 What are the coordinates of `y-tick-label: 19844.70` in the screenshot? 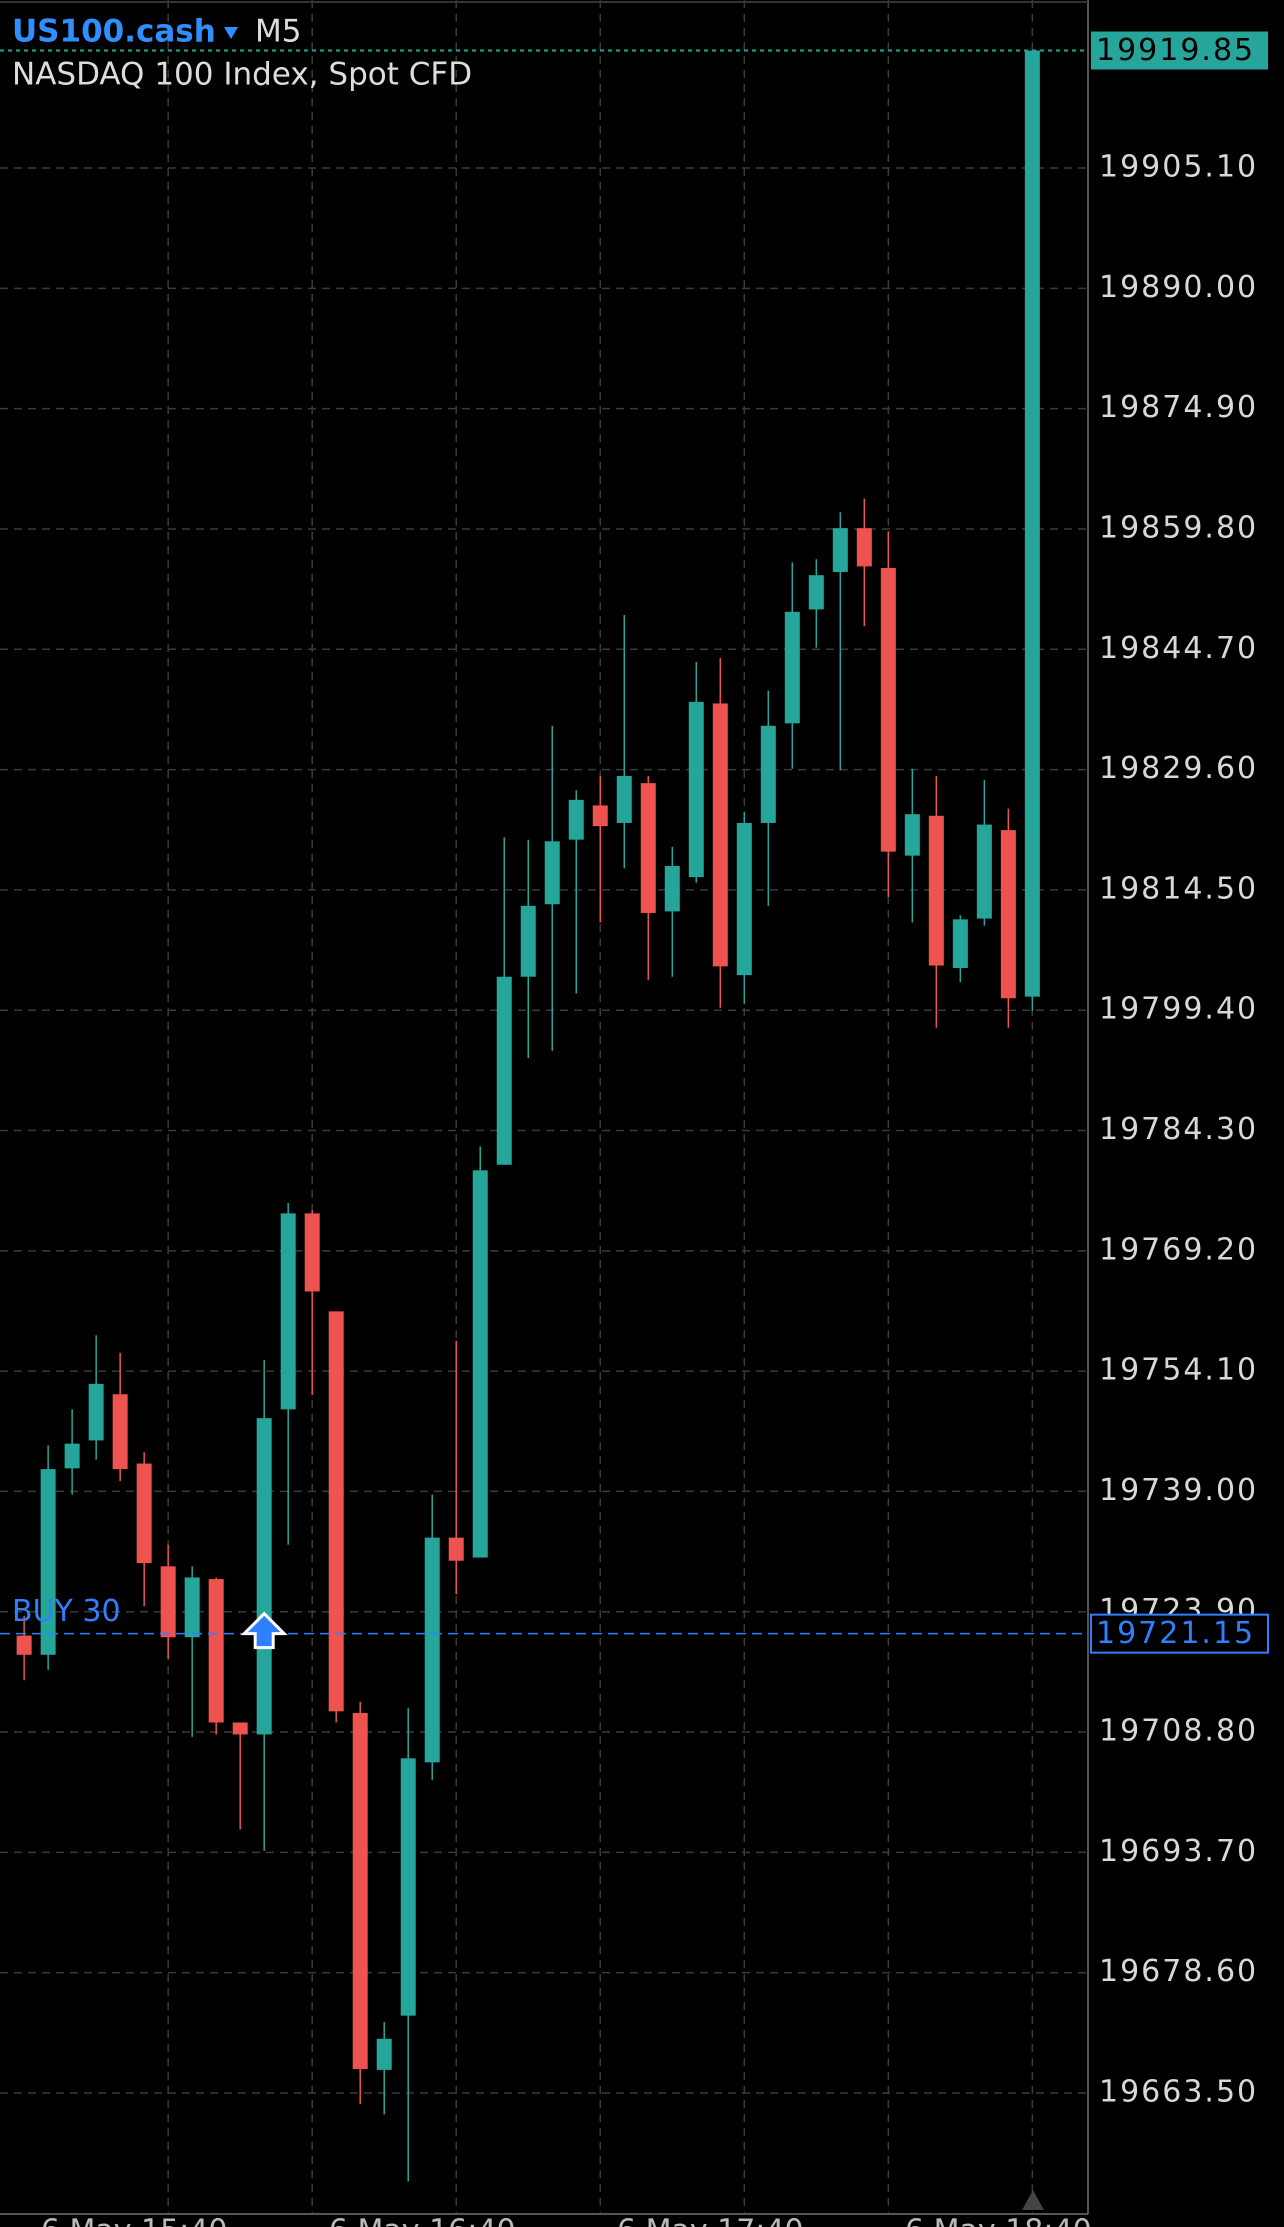 It's located at (1178, 648).